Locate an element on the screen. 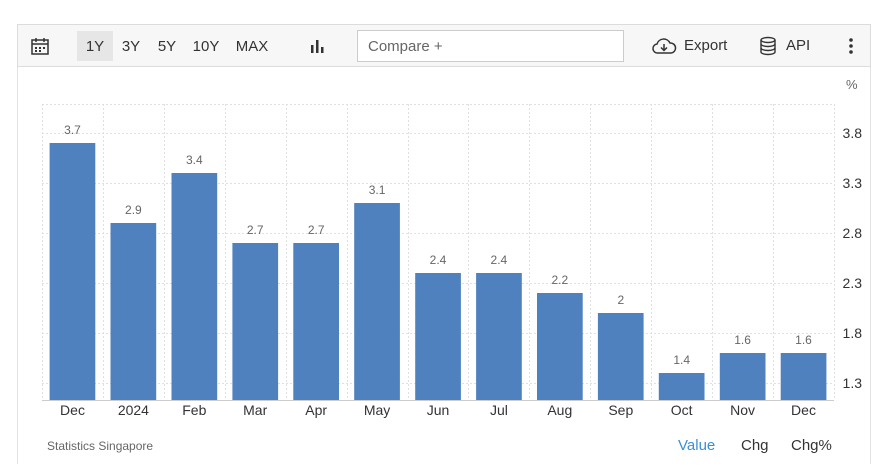 The height and width of the screenshot is (467, 884). api-label: API is located at coordinates (798, 45).